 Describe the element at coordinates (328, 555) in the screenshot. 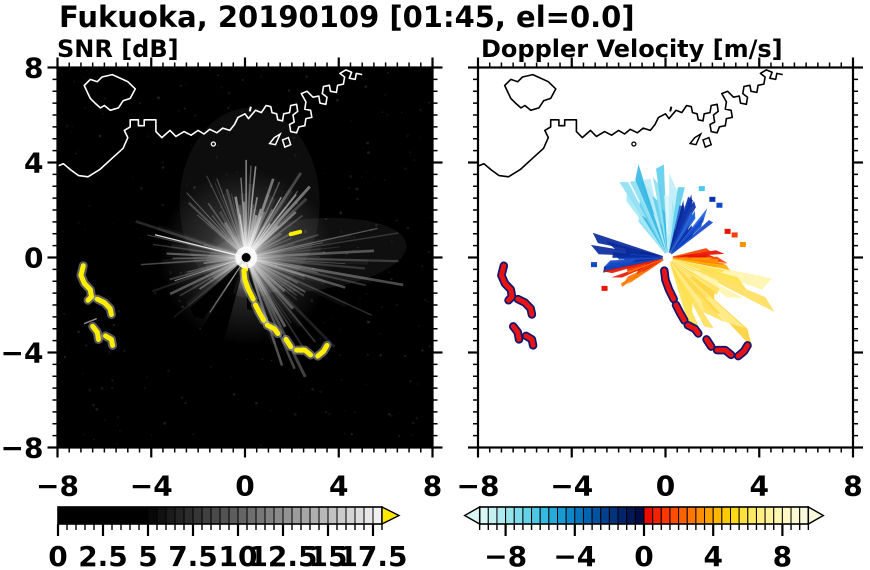

I see `colorbar-tick-label: 15` at that location.